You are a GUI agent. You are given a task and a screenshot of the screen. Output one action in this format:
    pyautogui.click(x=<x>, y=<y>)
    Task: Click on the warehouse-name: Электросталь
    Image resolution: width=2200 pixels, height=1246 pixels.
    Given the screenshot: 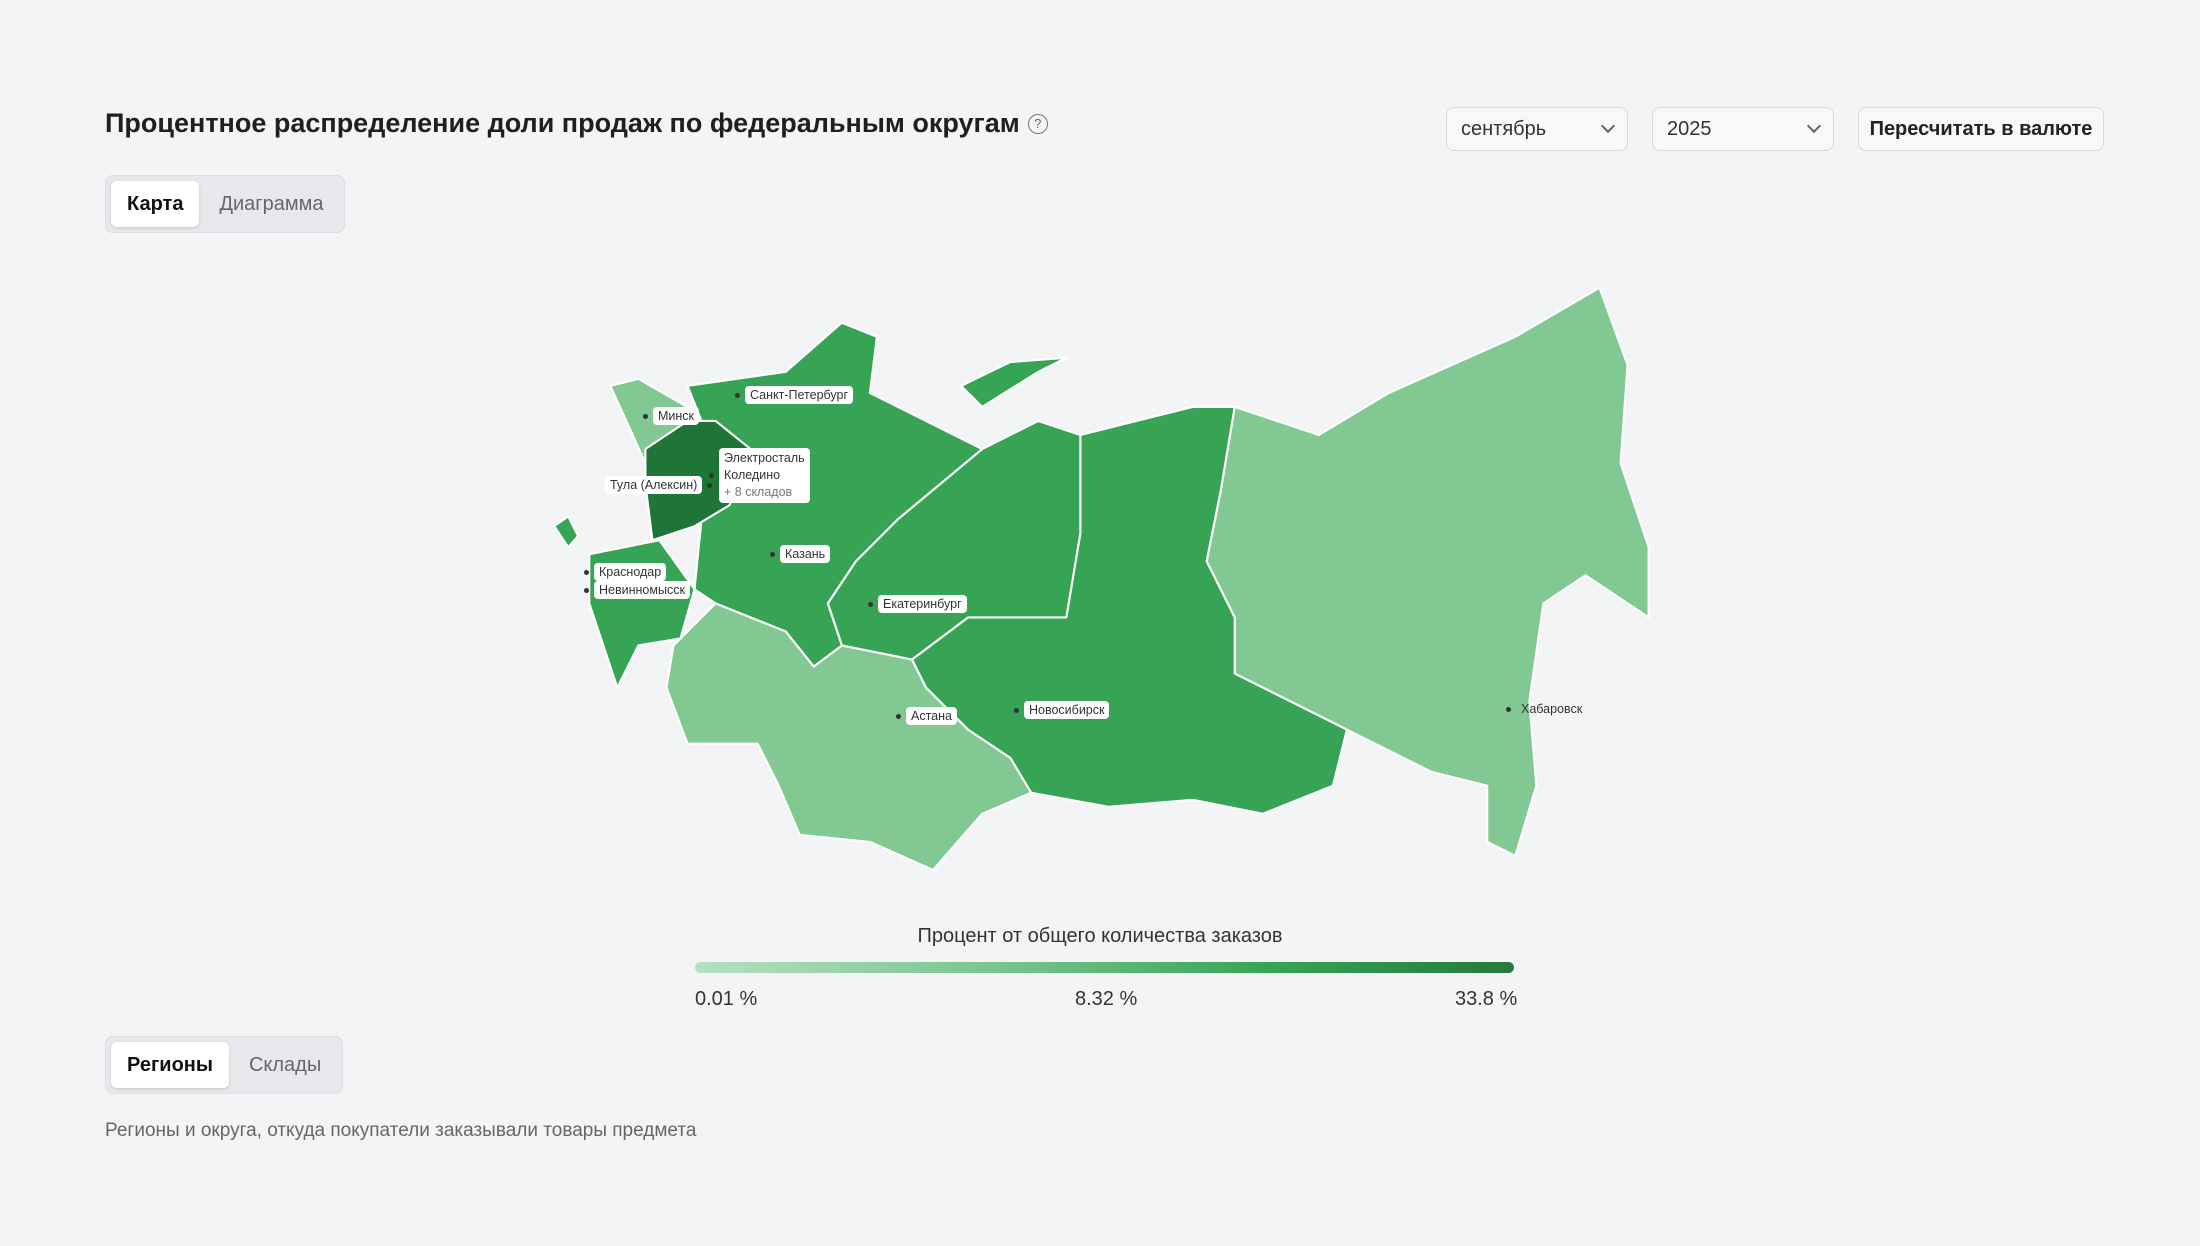 What is the action you would take?
    pyautogui.click(x=764, y=458)
    